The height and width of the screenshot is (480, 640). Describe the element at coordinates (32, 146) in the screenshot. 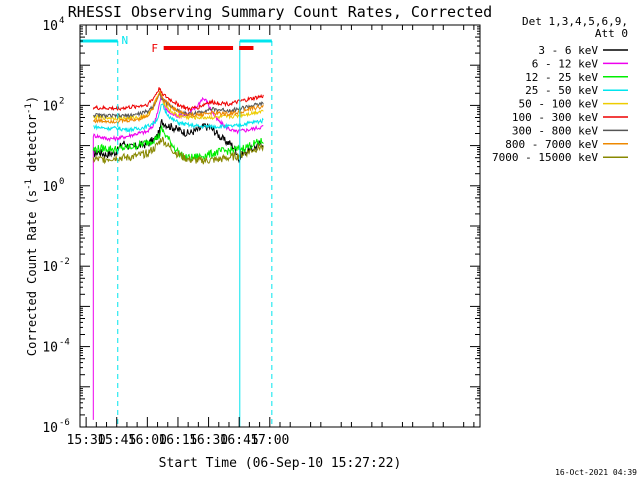

I see `y-axis-label-mid: detector` at that location.